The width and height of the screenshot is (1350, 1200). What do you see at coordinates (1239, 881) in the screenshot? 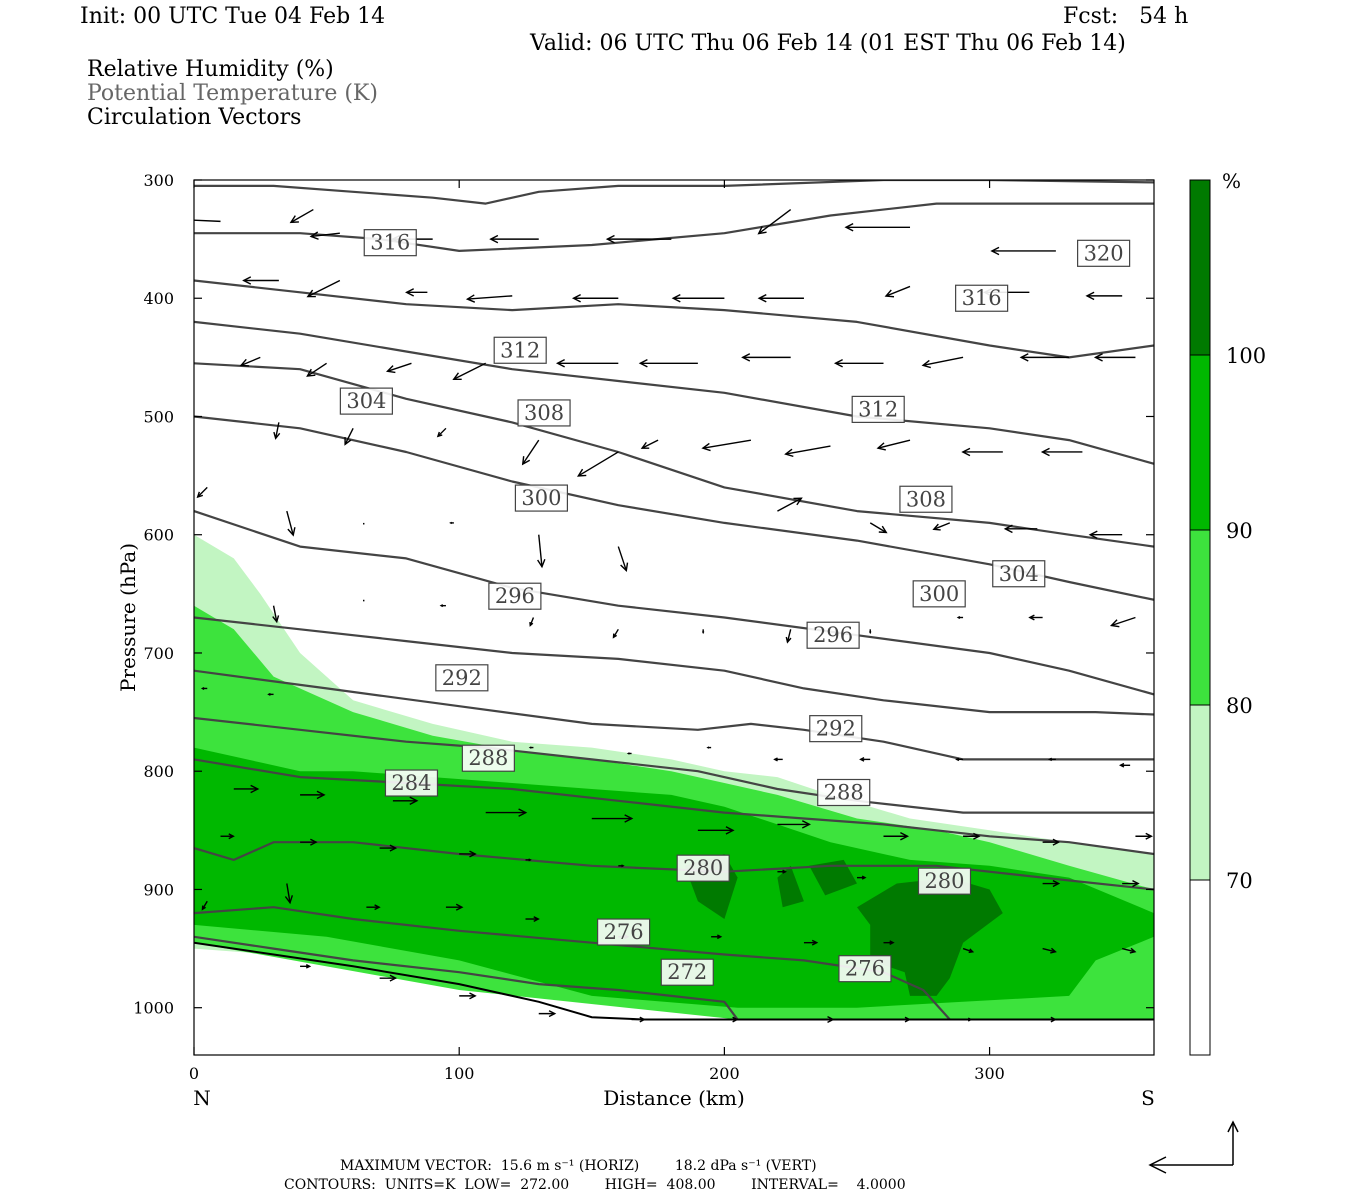
I see `colorbar-tick-label: 70` at bounding box center [1239, 881].